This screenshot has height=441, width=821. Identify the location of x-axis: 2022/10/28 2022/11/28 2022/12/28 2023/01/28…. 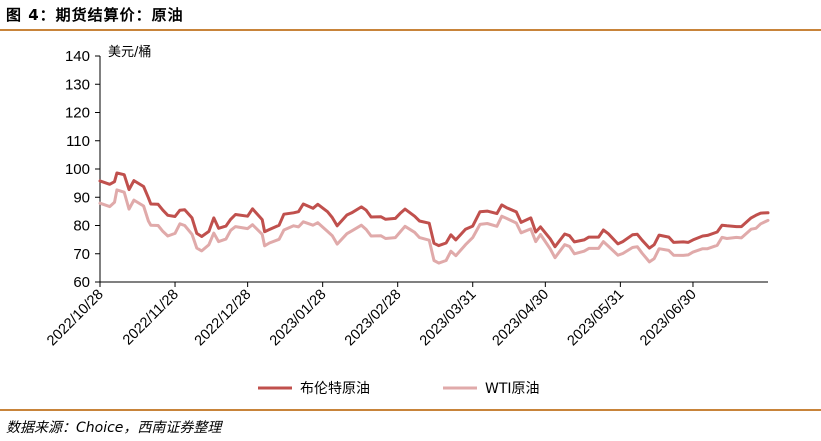
(406, 315).